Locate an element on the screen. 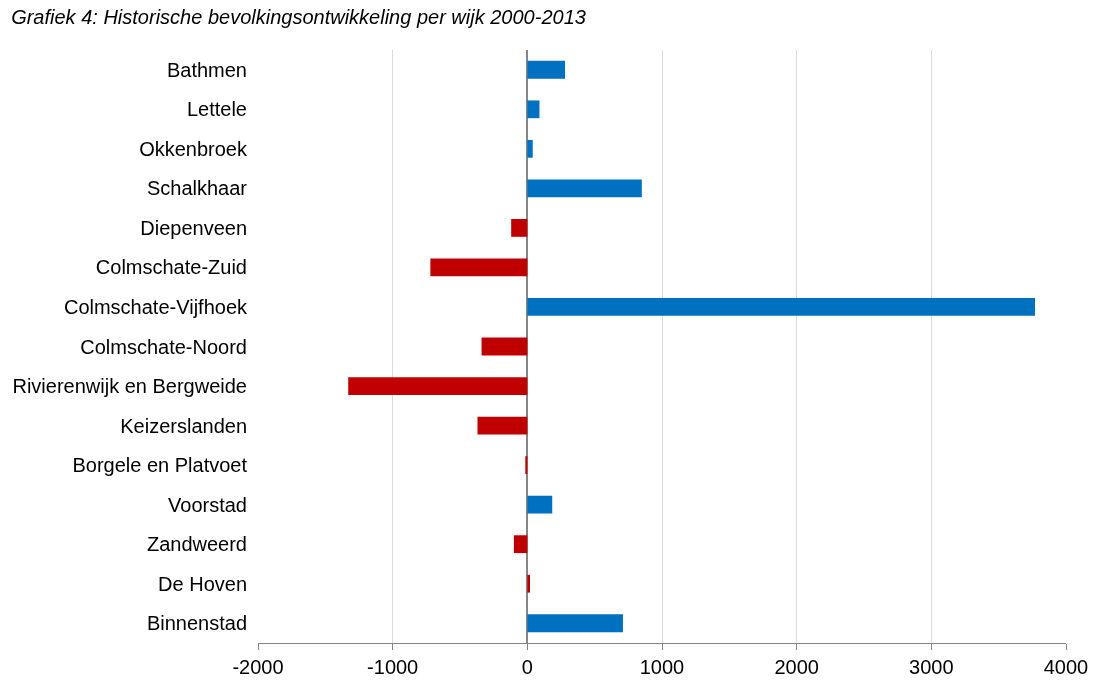 The width and height of the screenshot is (1116, 693). x-tick-label: 3000 is located at coordinates (931, 667).